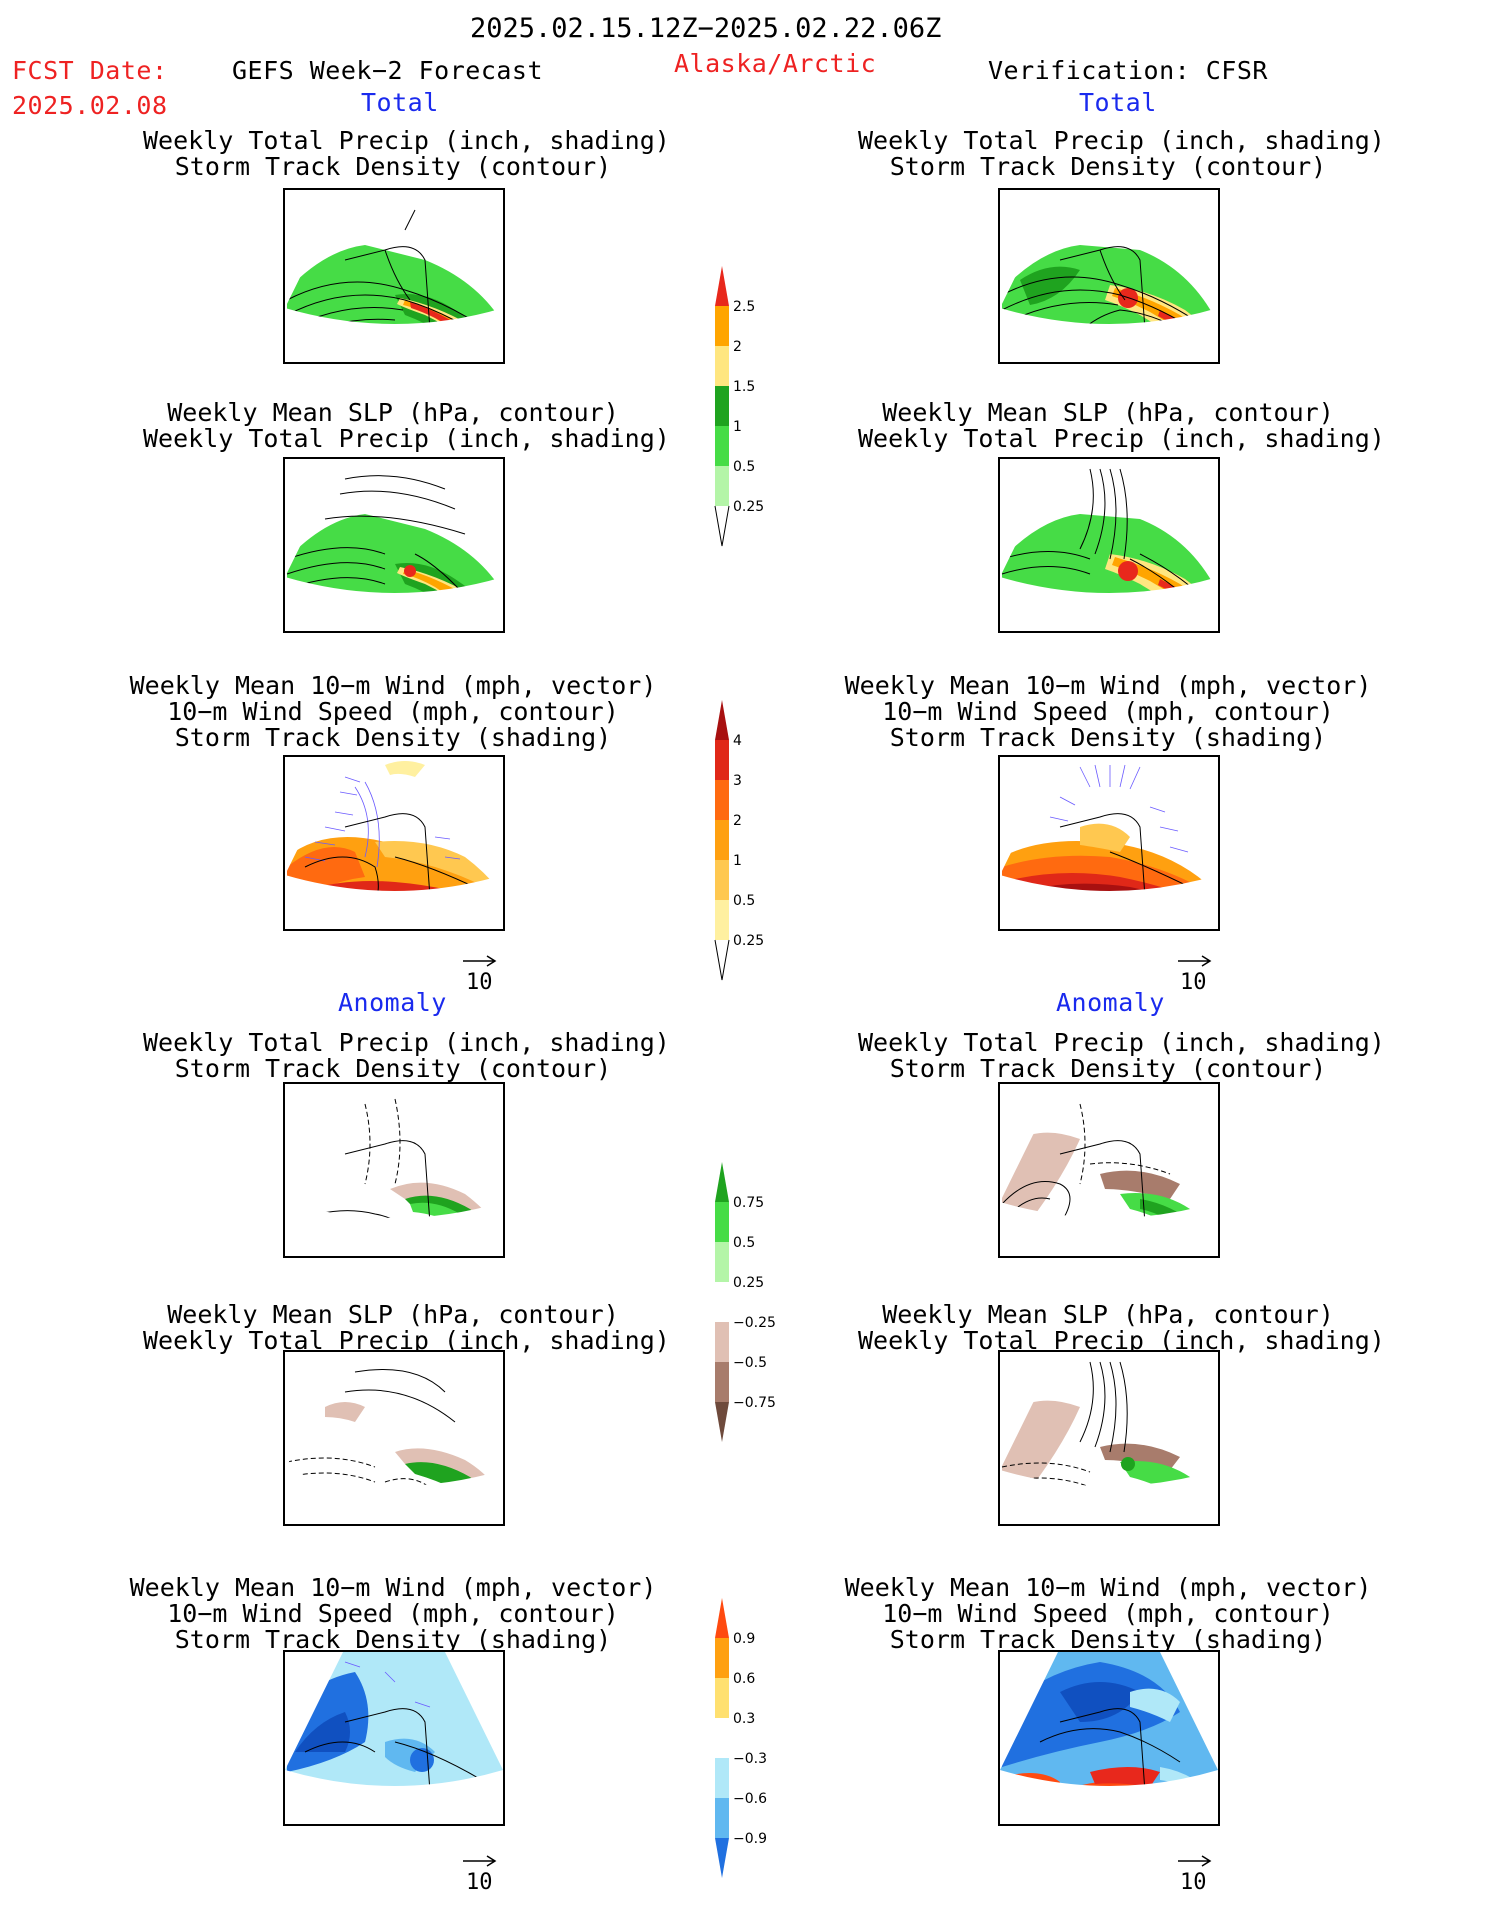 The image size is (1487, 1925). I want to click on map-total-slp-forecast, so click(394, 545).